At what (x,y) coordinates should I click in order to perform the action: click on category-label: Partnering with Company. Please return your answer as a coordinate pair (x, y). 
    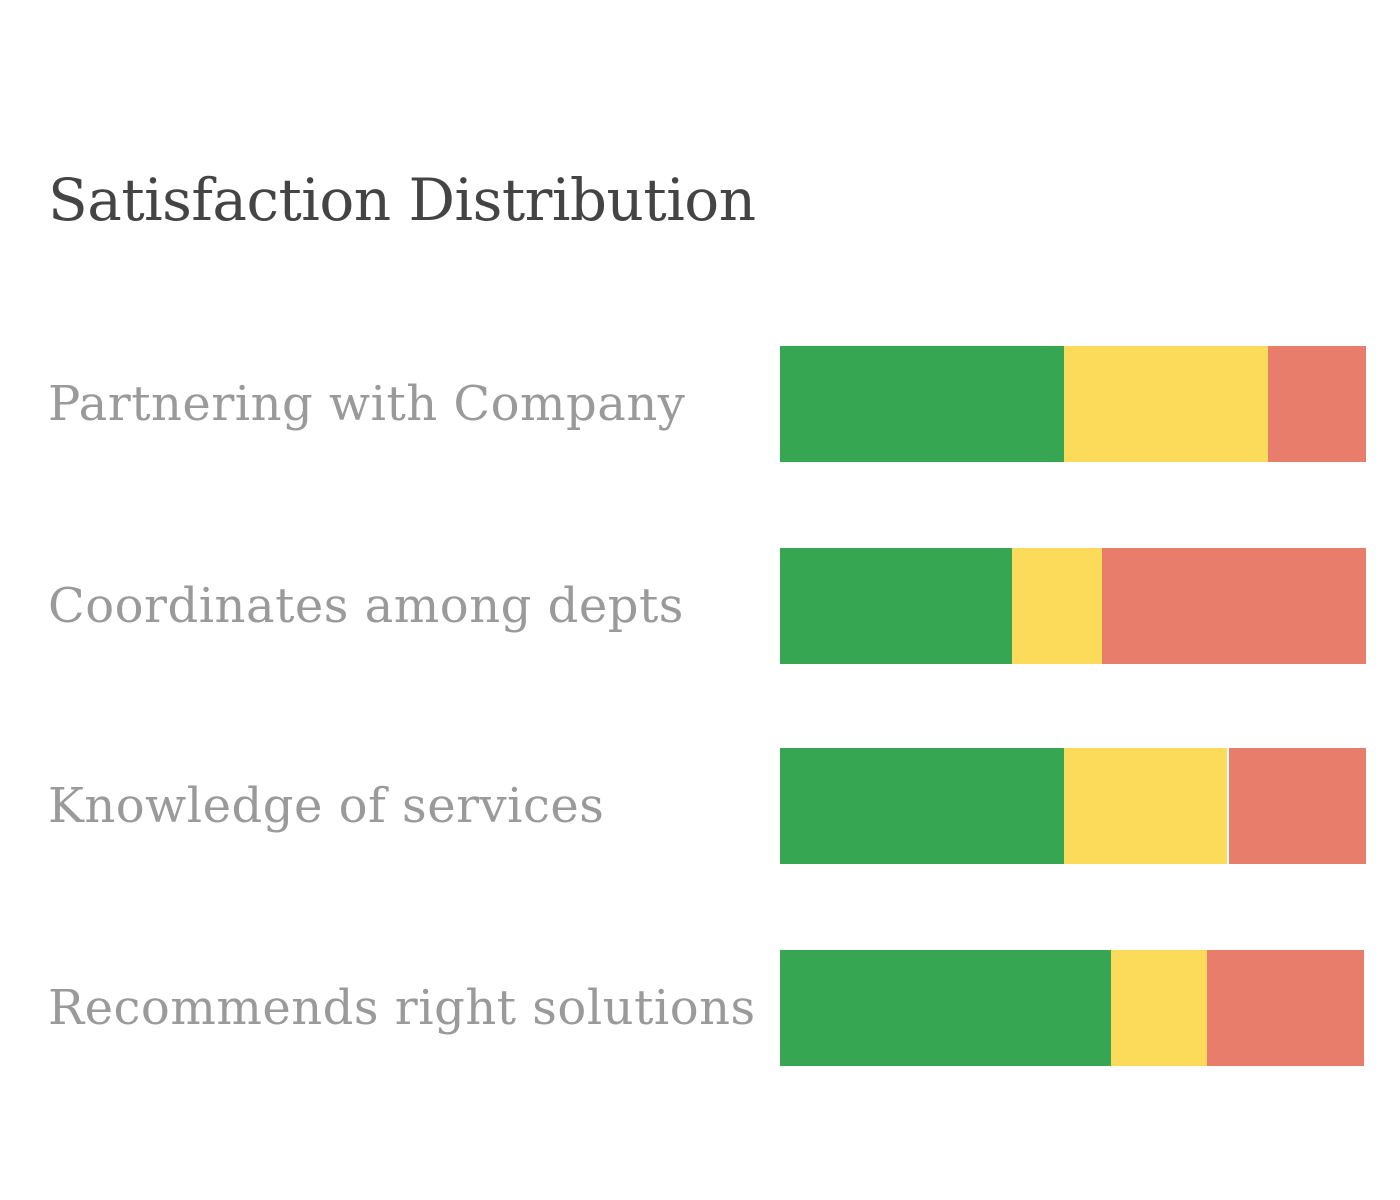
    Looking at the image, I should click on (367, 404).